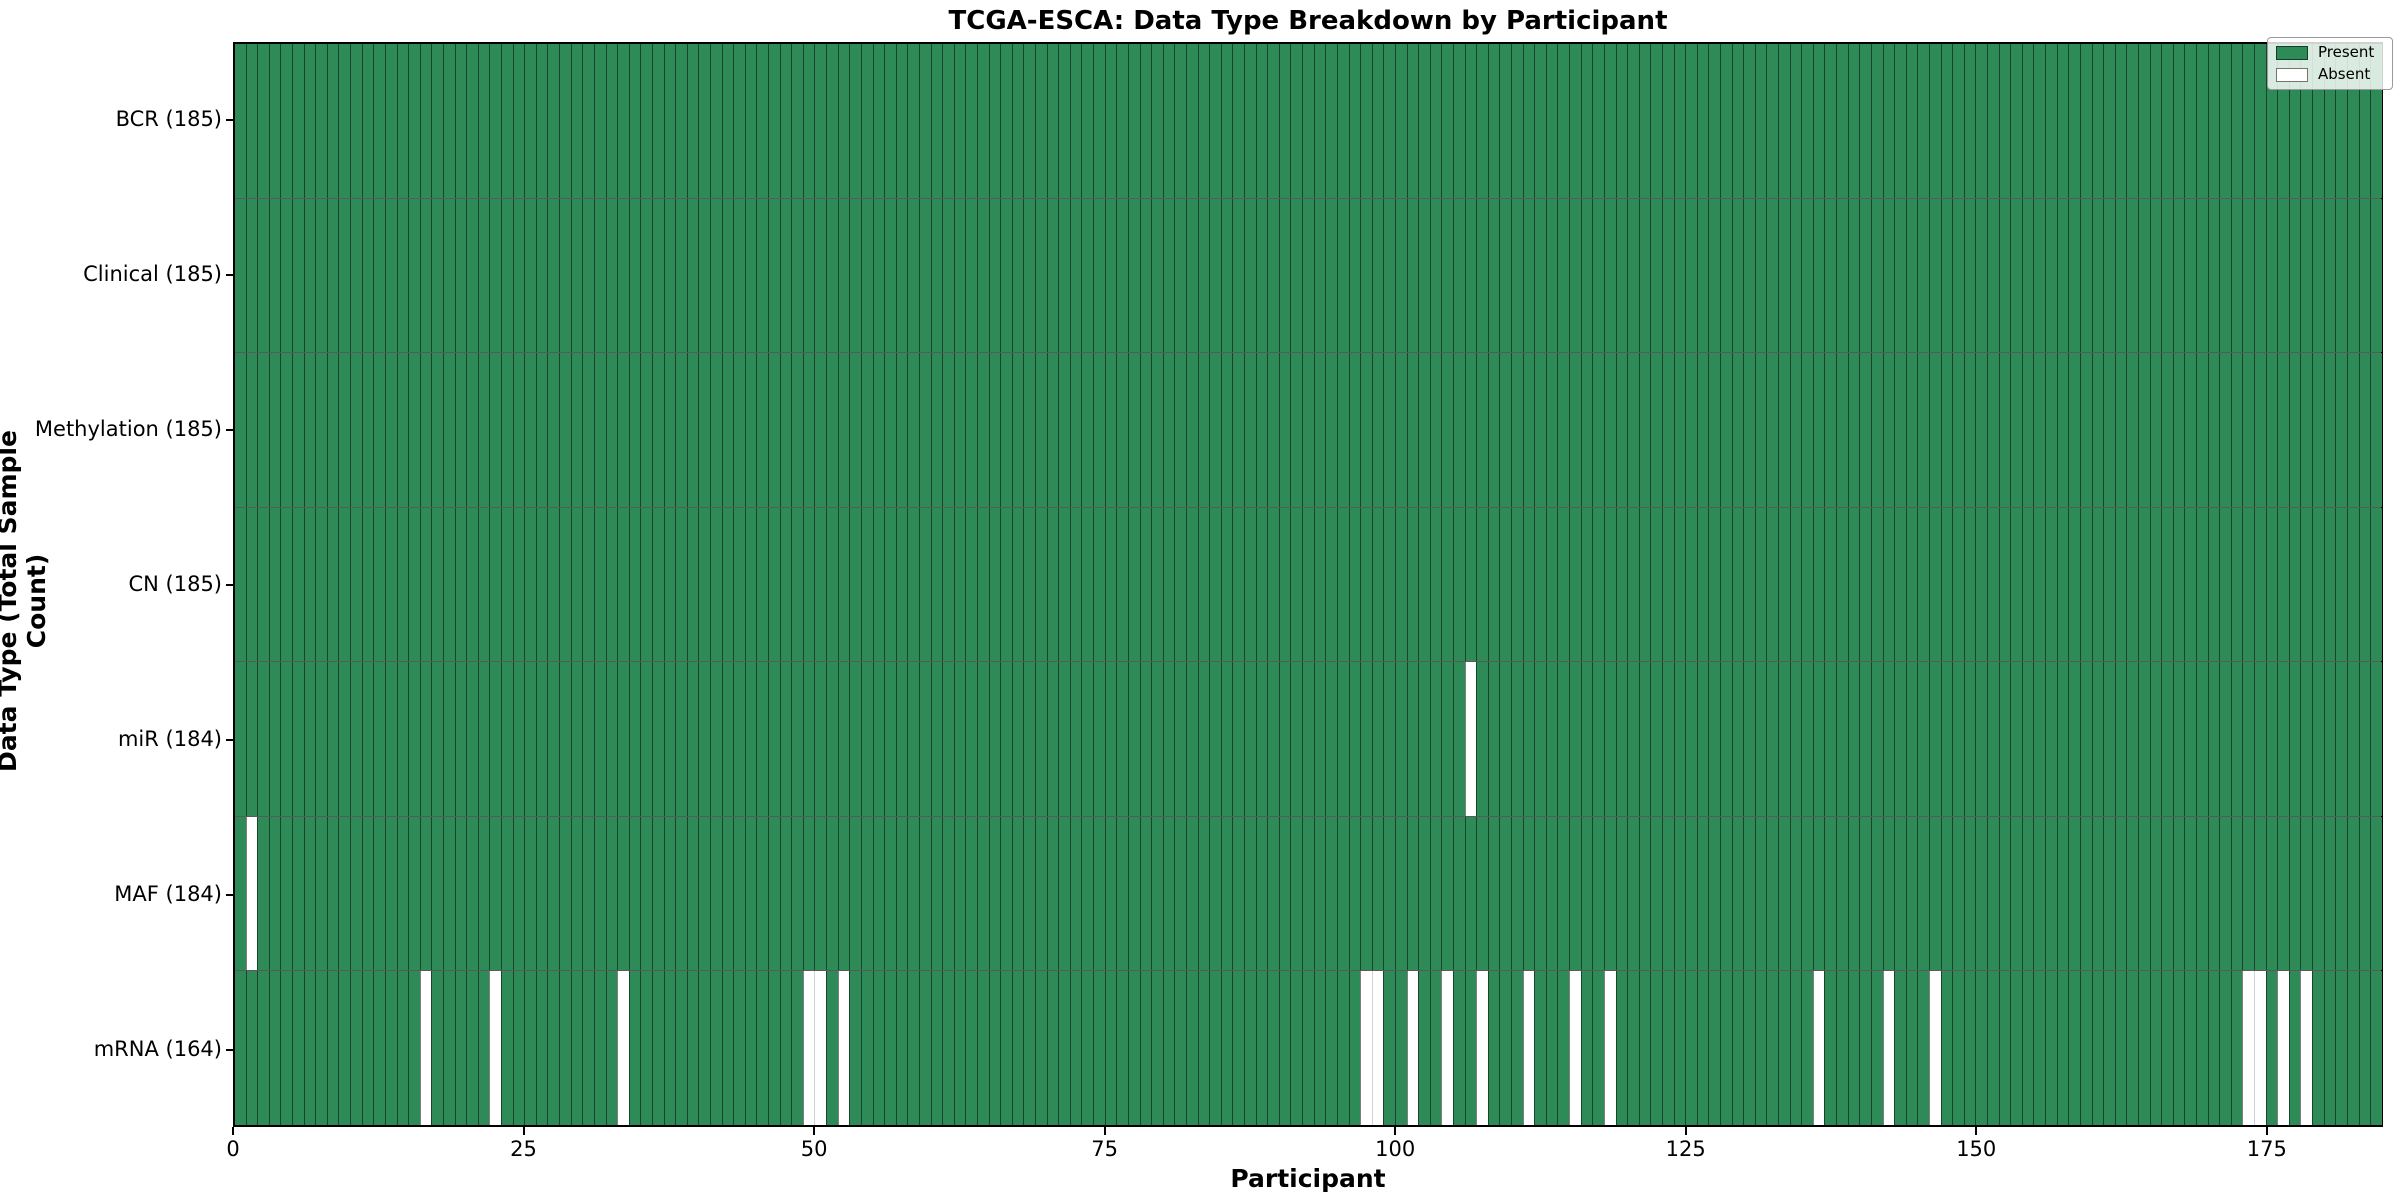 The height and width of the screenshot is (1200, 2400). Describe the element at coordinates (1976, 1149) in the screenshot. I see `x-tick-label: 150` at that location.